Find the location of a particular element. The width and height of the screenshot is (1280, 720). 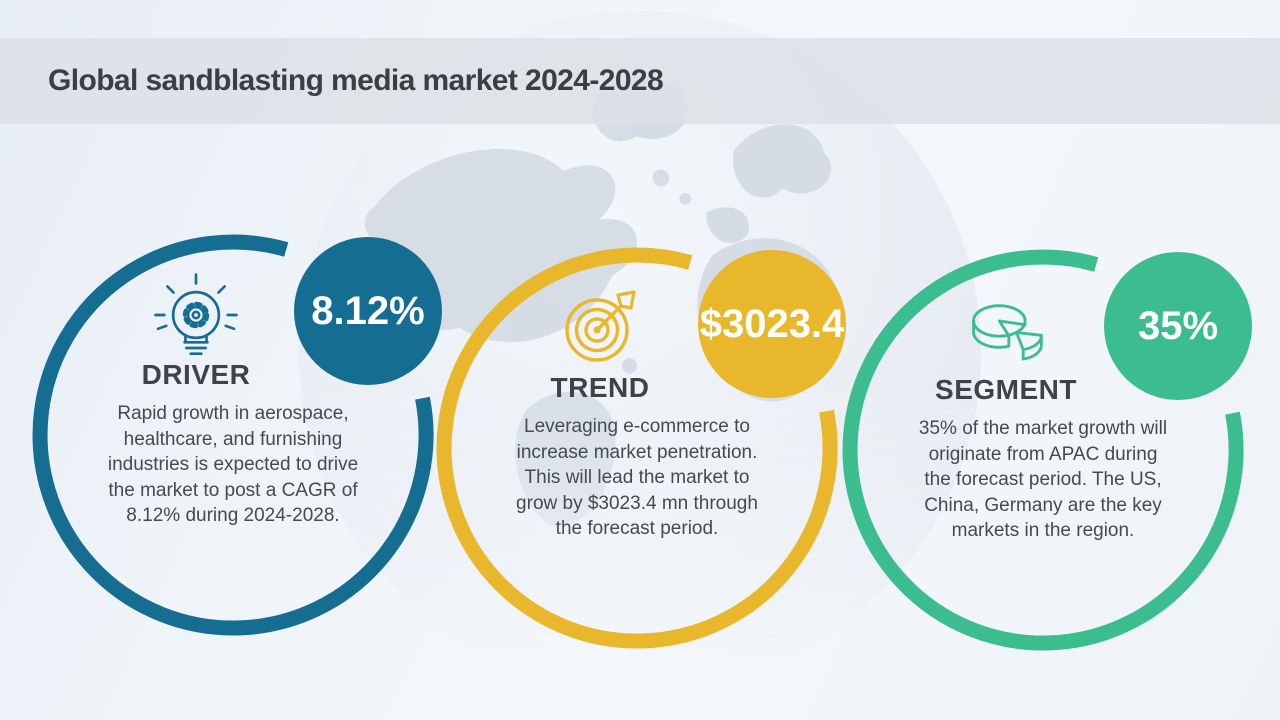

trend-label: TREND is located at coordinates (600, 387).